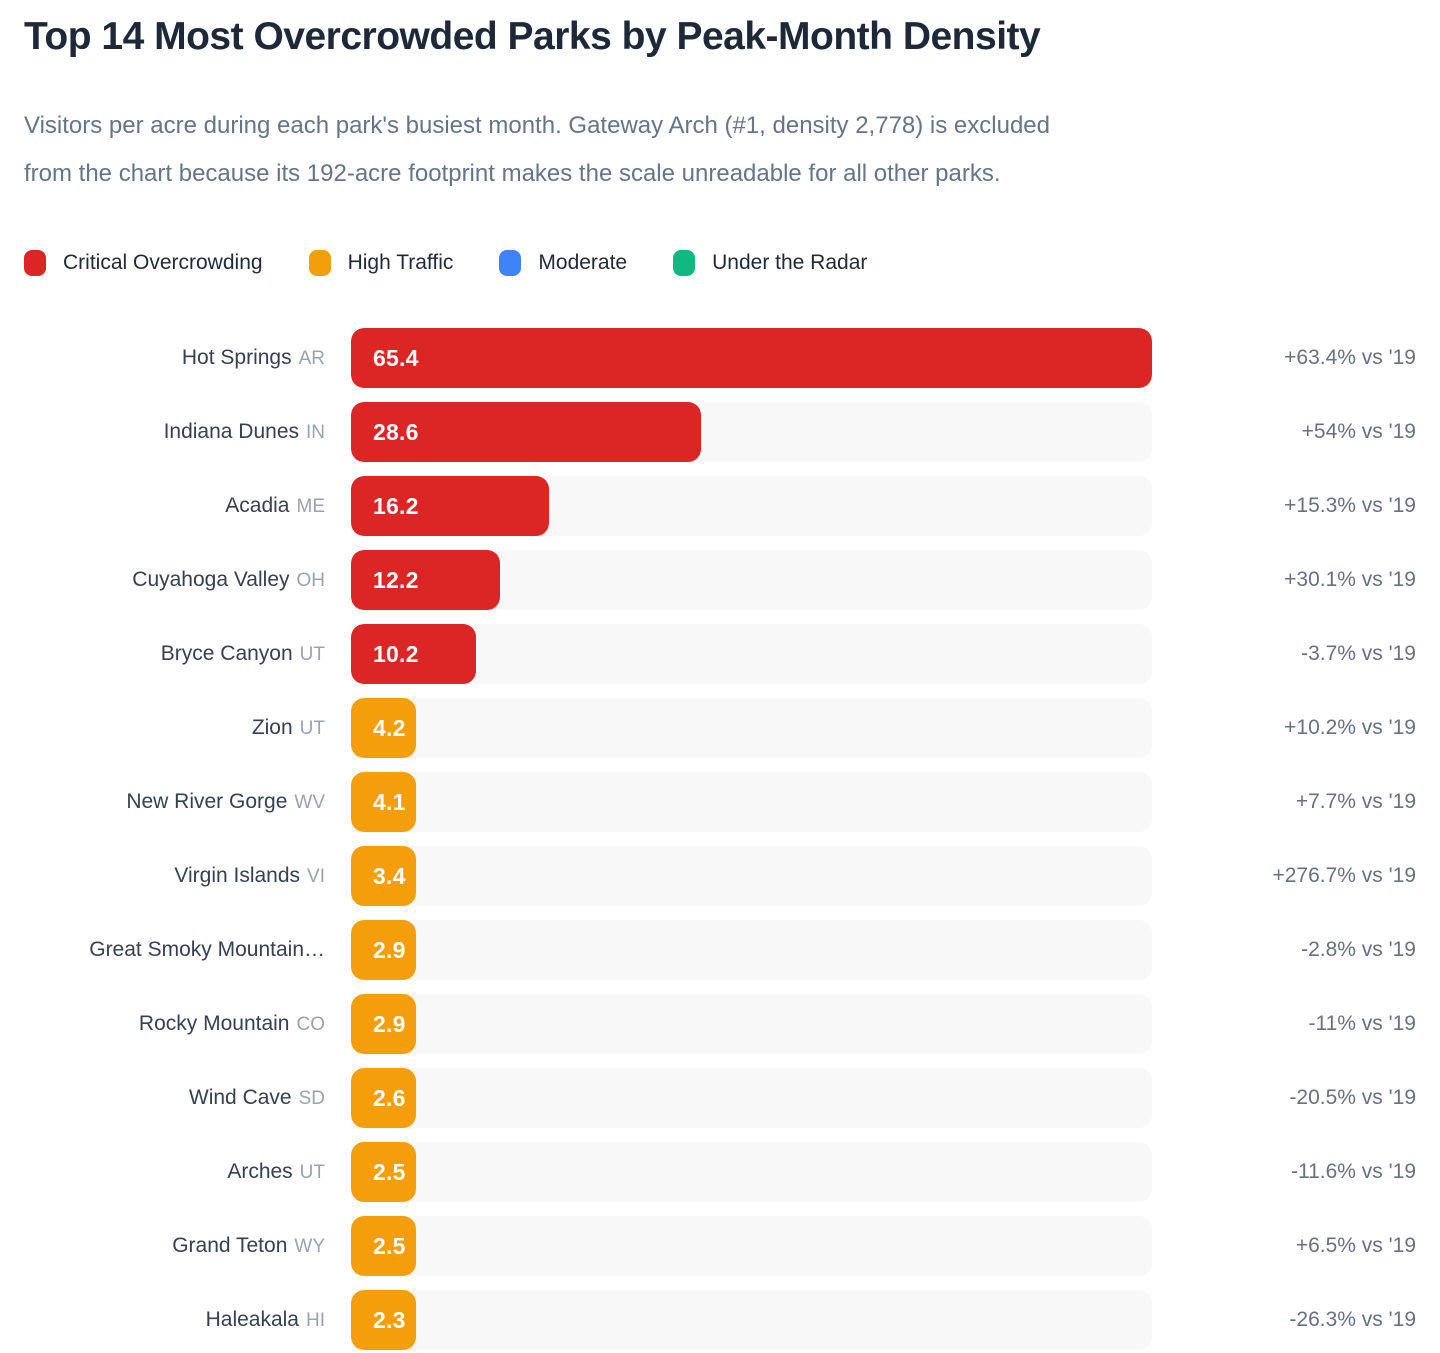 The height and width of the screenshot is (1353, 1440). I want to click on park-label: Haleakala HI, so click(174, 1320).